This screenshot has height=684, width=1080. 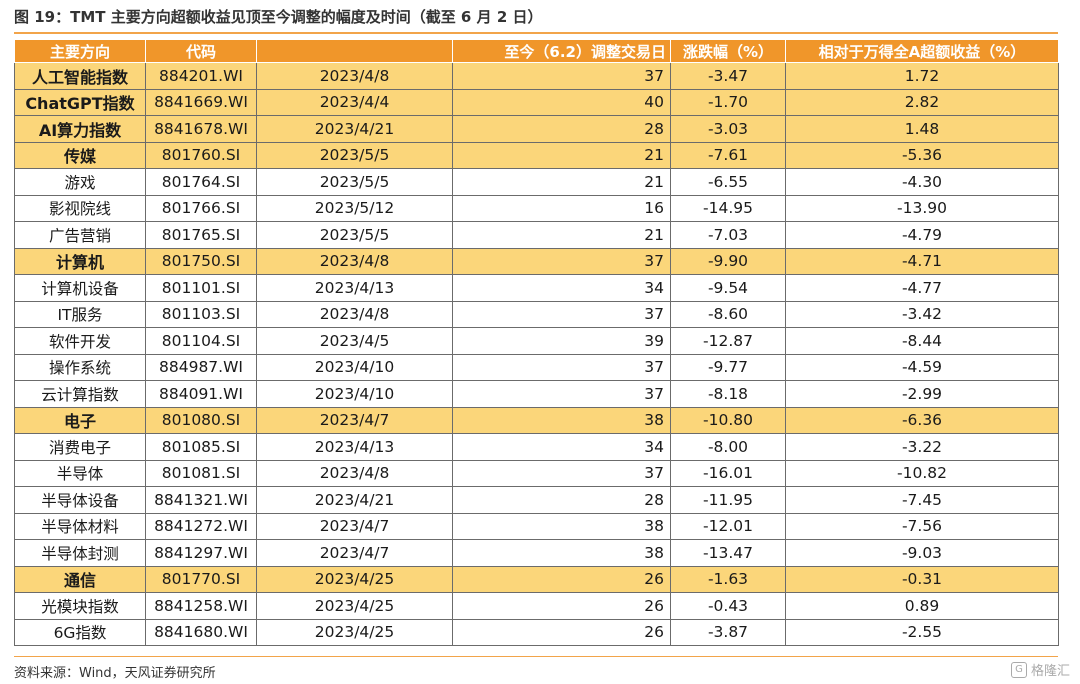 I want to click on cell-change-pct: -16.01, so click(x=728, y=473).